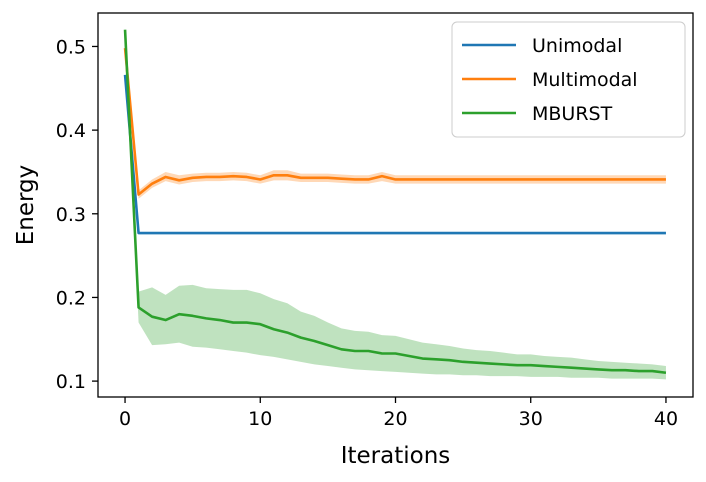 The width and height of the screenshot is (706, 482). Describe the element at coordinates (572, 114) in the screenshot. I see `legend-label-mburst: MBURST` at that location.